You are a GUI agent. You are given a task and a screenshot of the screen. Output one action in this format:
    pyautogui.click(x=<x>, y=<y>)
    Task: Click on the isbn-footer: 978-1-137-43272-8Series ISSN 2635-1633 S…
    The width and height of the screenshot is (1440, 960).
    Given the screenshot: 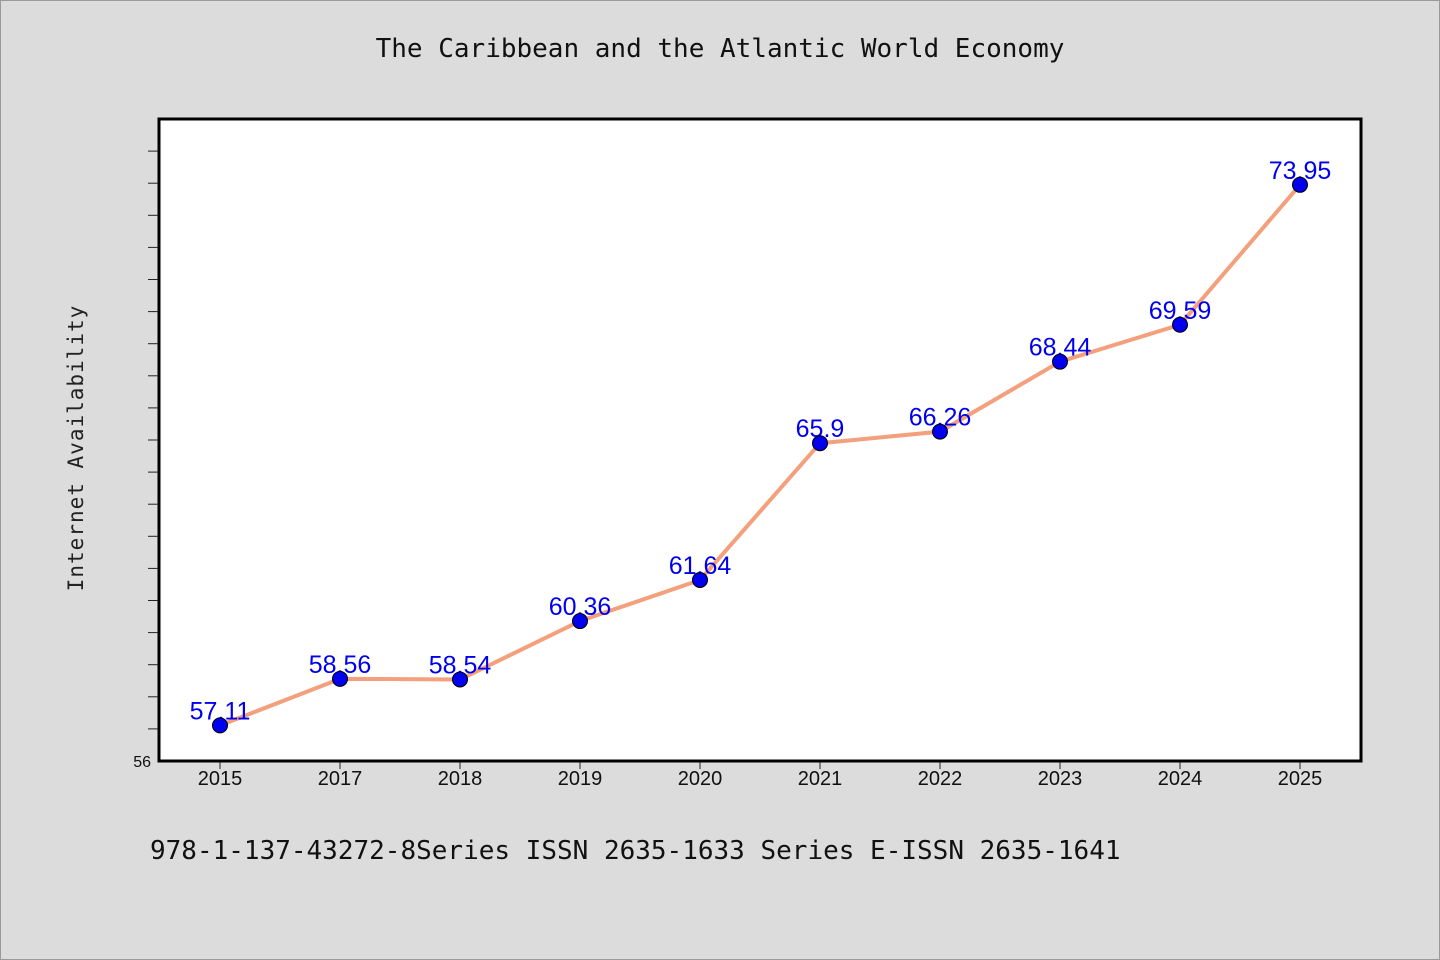 What is the action you would take?
    pyautogui.click(x=635, y=851)
    